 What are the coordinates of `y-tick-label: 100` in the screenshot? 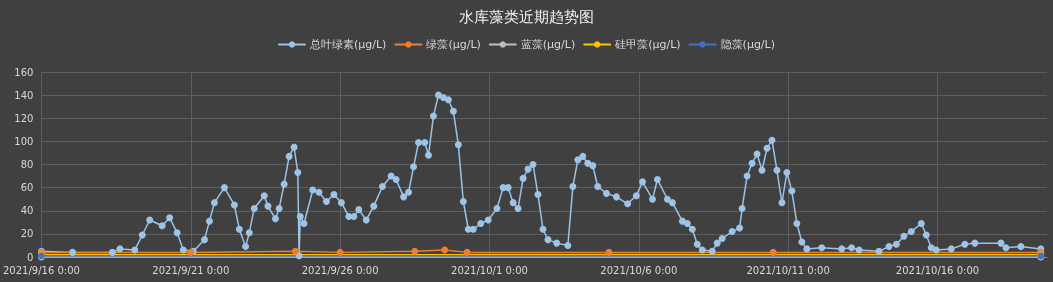 It's located at (24, 141).